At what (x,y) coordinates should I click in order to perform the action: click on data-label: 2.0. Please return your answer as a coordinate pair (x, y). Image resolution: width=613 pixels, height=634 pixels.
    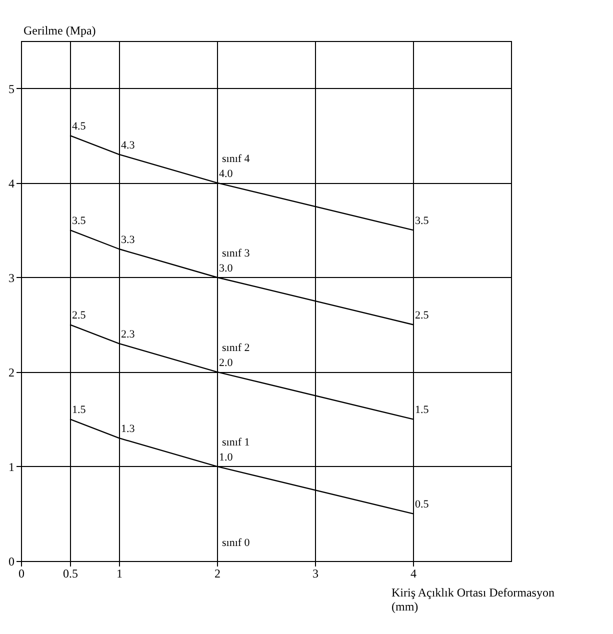
    Looking at the image, I should click on (226, 362).